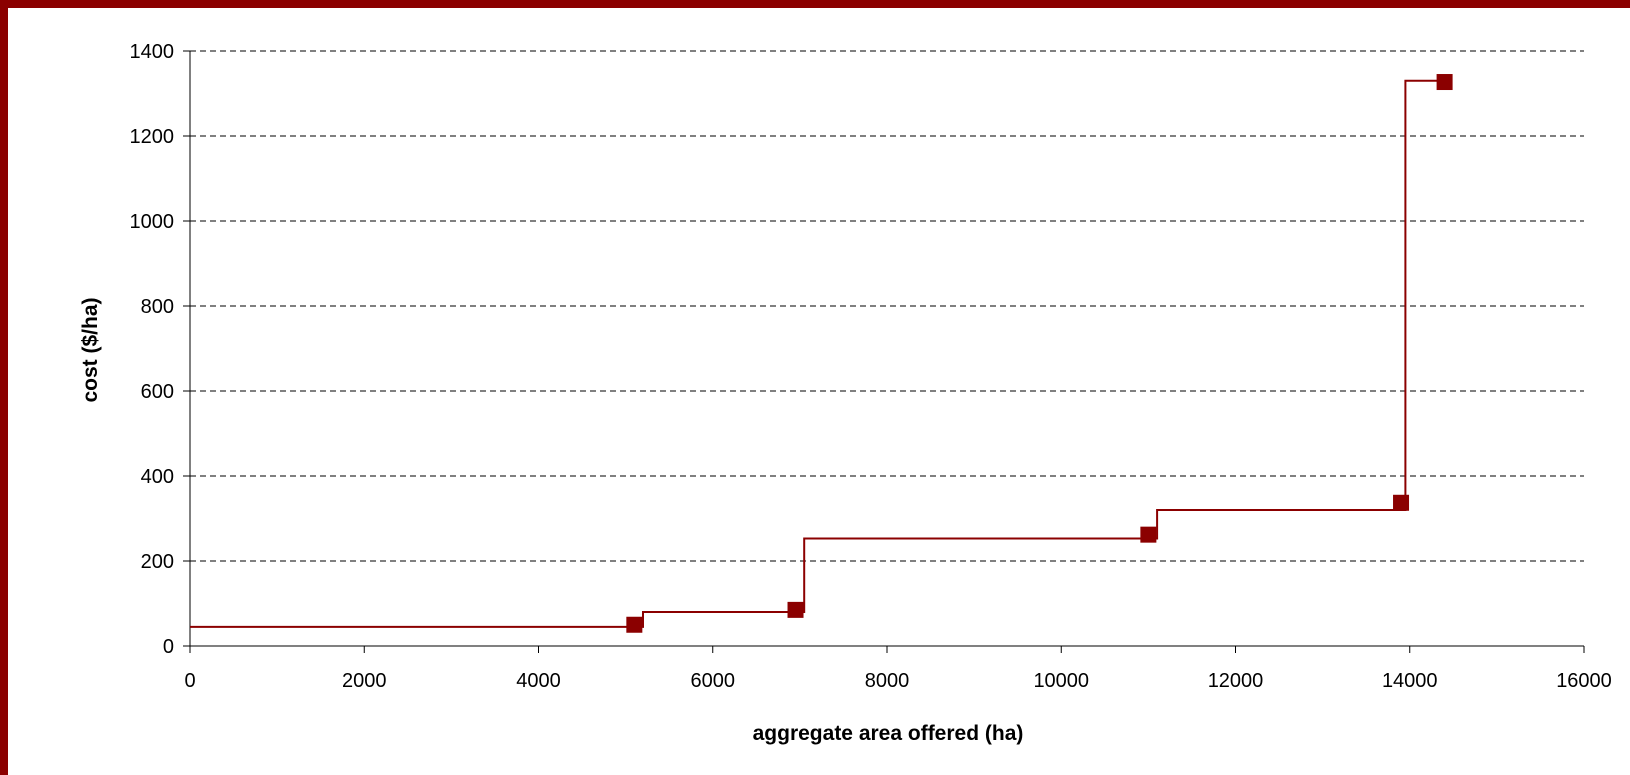 The height and width of the screenshot is (775, 1630). I want to click on x-tick-label: 10000, so click(1061, 681).